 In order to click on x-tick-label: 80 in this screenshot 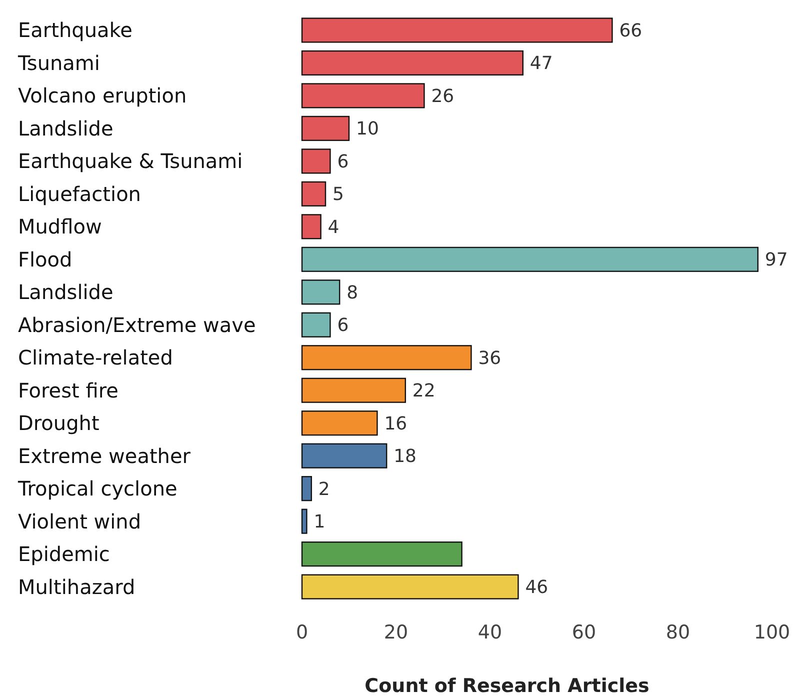, I will do `click(678, 632)`.